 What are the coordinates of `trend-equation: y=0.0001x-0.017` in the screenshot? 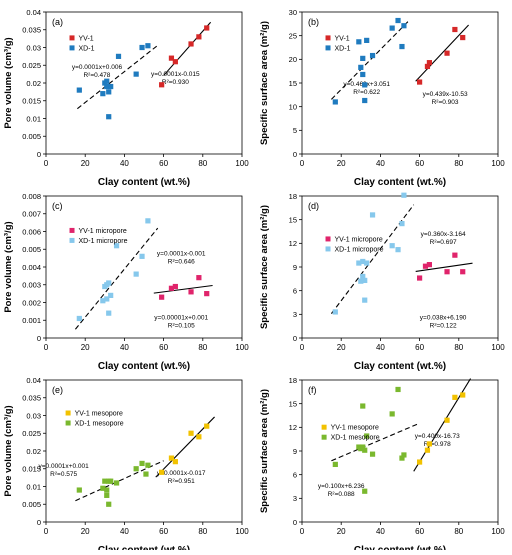 It's located at (181, 473).